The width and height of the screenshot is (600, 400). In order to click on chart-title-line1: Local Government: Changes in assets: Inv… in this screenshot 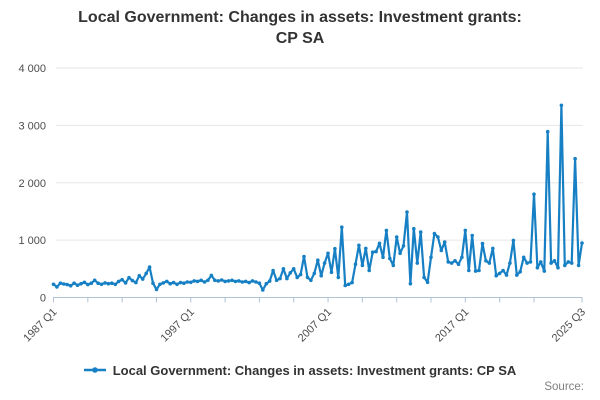, I will do `click(300, 17)`.